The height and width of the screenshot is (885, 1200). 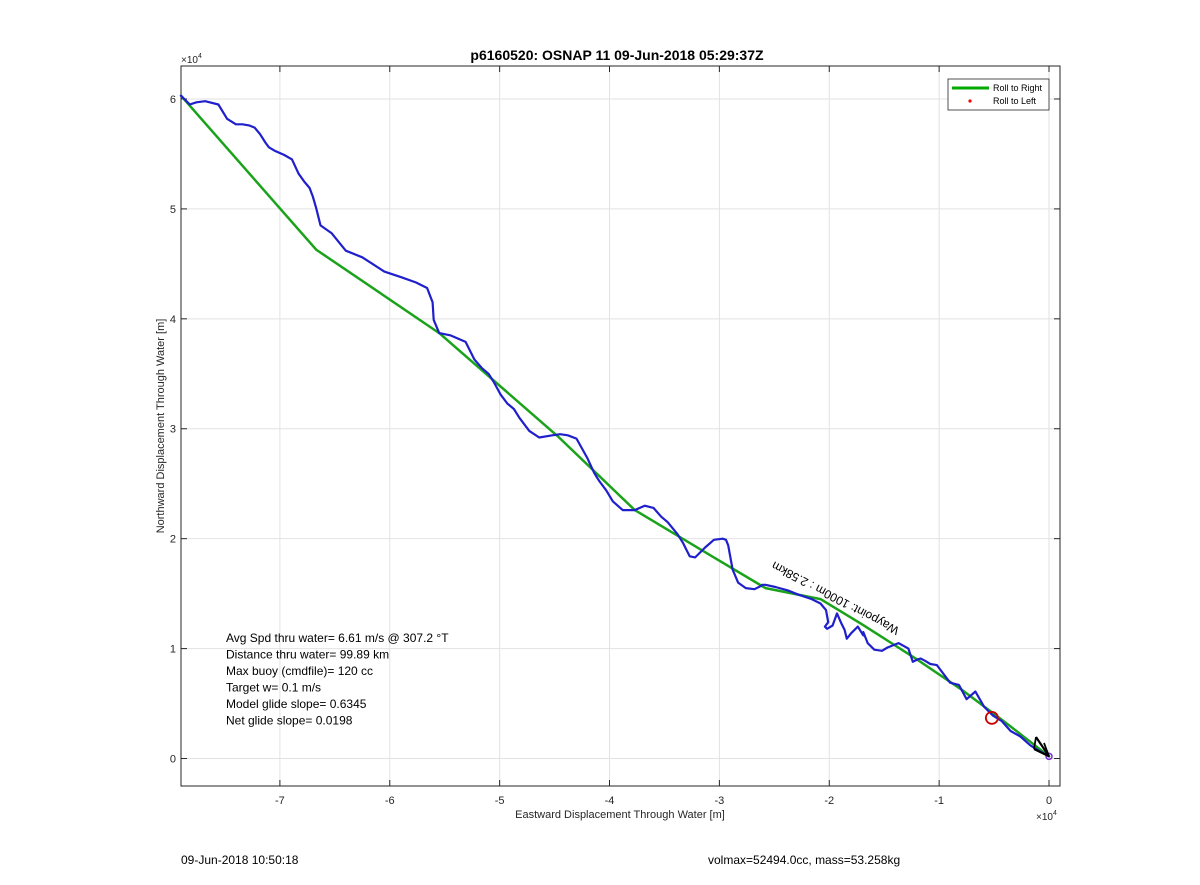 What do you see at coordinates (173, 760) in the screenshot?
I see `y-tick-label: 0` at bounding box center [173, 760].